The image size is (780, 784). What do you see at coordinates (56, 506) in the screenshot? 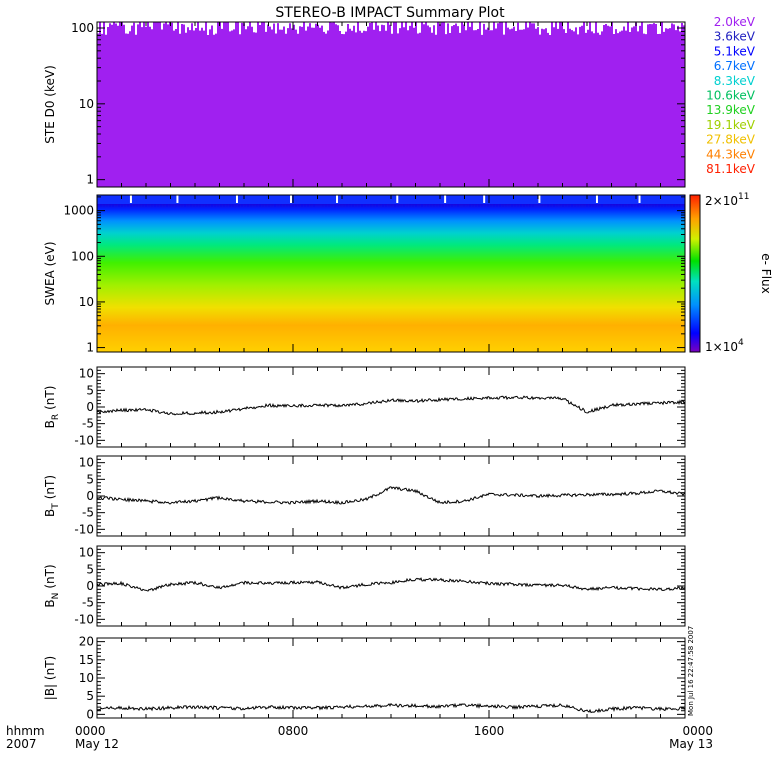
I see `y-label-sub: T` at bounding box center [56, 506].